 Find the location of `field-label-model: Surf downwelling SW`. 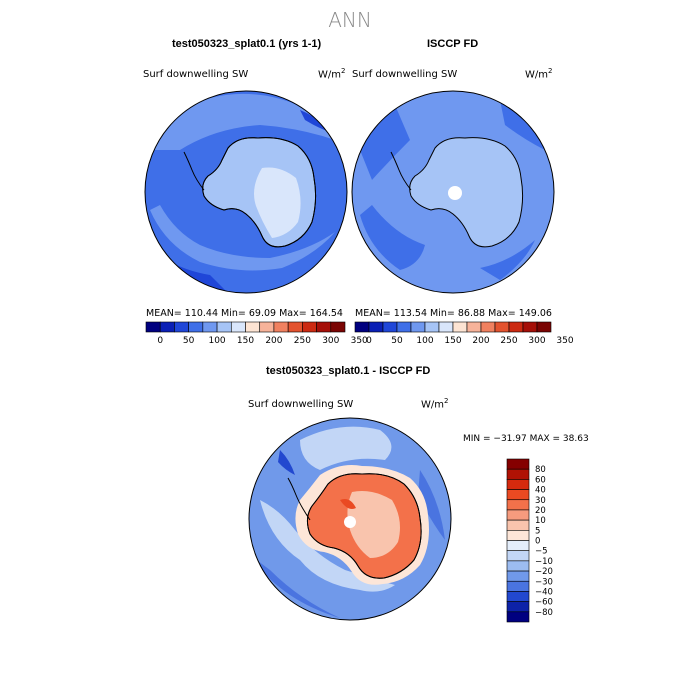

field-label-model: Surf downwelling SW is located at coordinates (196, 74).